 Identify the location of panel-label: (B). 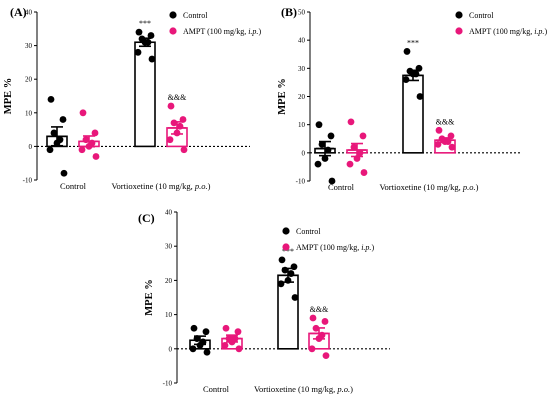
(289, 12).